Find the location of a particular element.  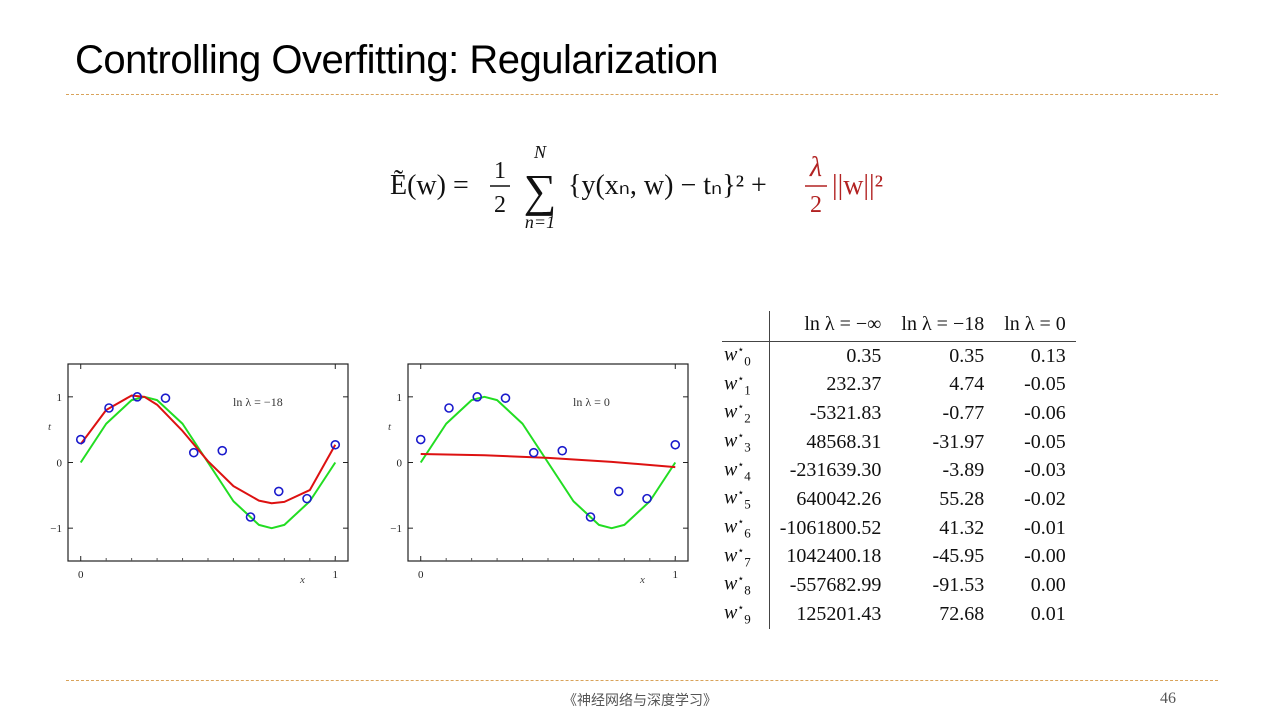

fit-plot-ln-lambda-0: 0 1 −1 0 1 x t ln λ = 0 is located at coordinates (538, 474).